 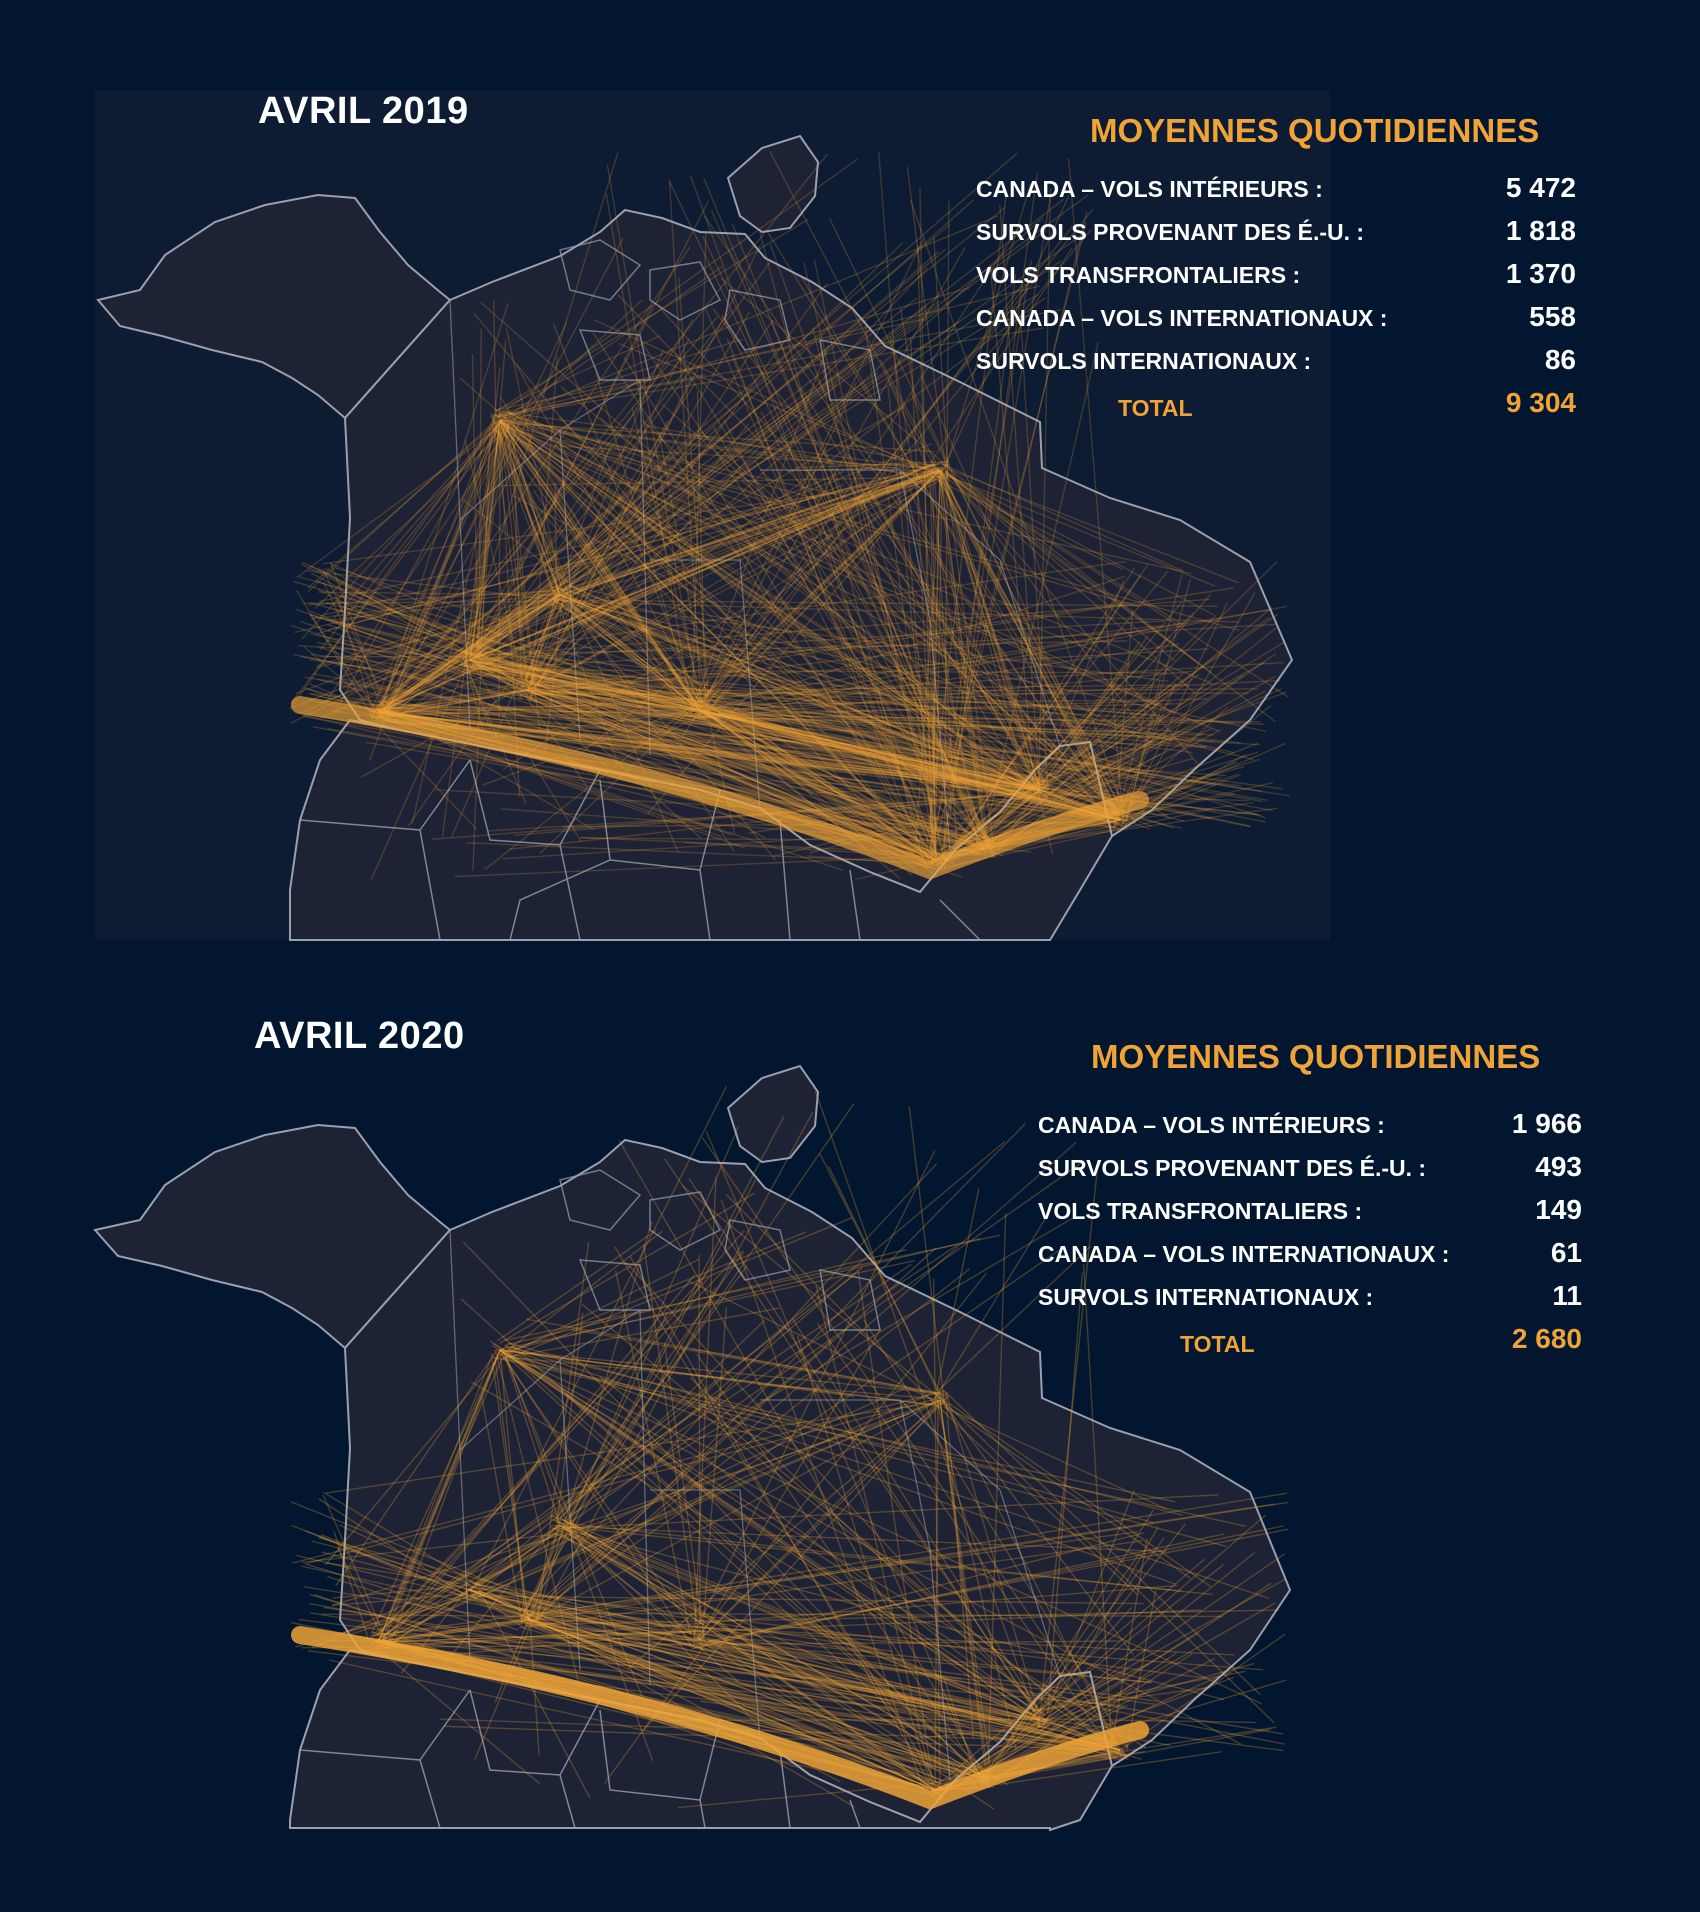 I want to click on stat-label: CANADA – VOLS INTERNATIONAUX :, so click(x=1244, y=1254).